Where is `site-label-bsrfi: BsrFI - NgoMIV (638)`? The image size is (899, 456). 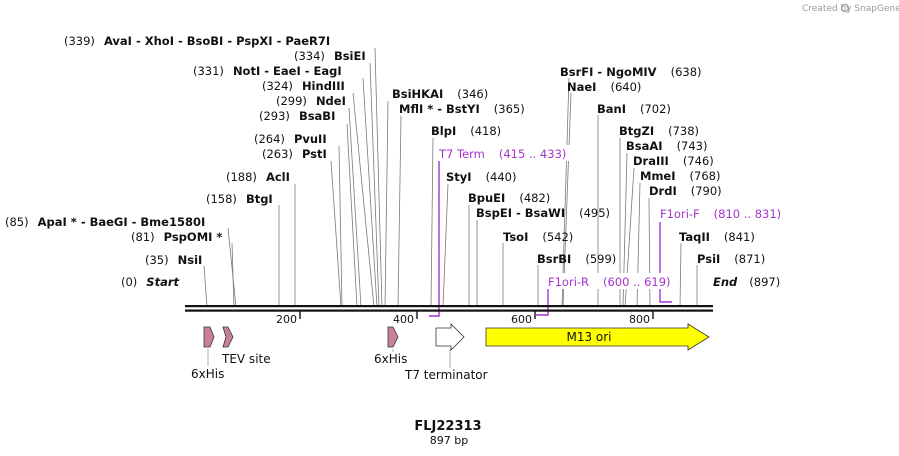 site-label-bsrfi: BsrFI - NgoMIV (638) is located at coordinates (631, 72).